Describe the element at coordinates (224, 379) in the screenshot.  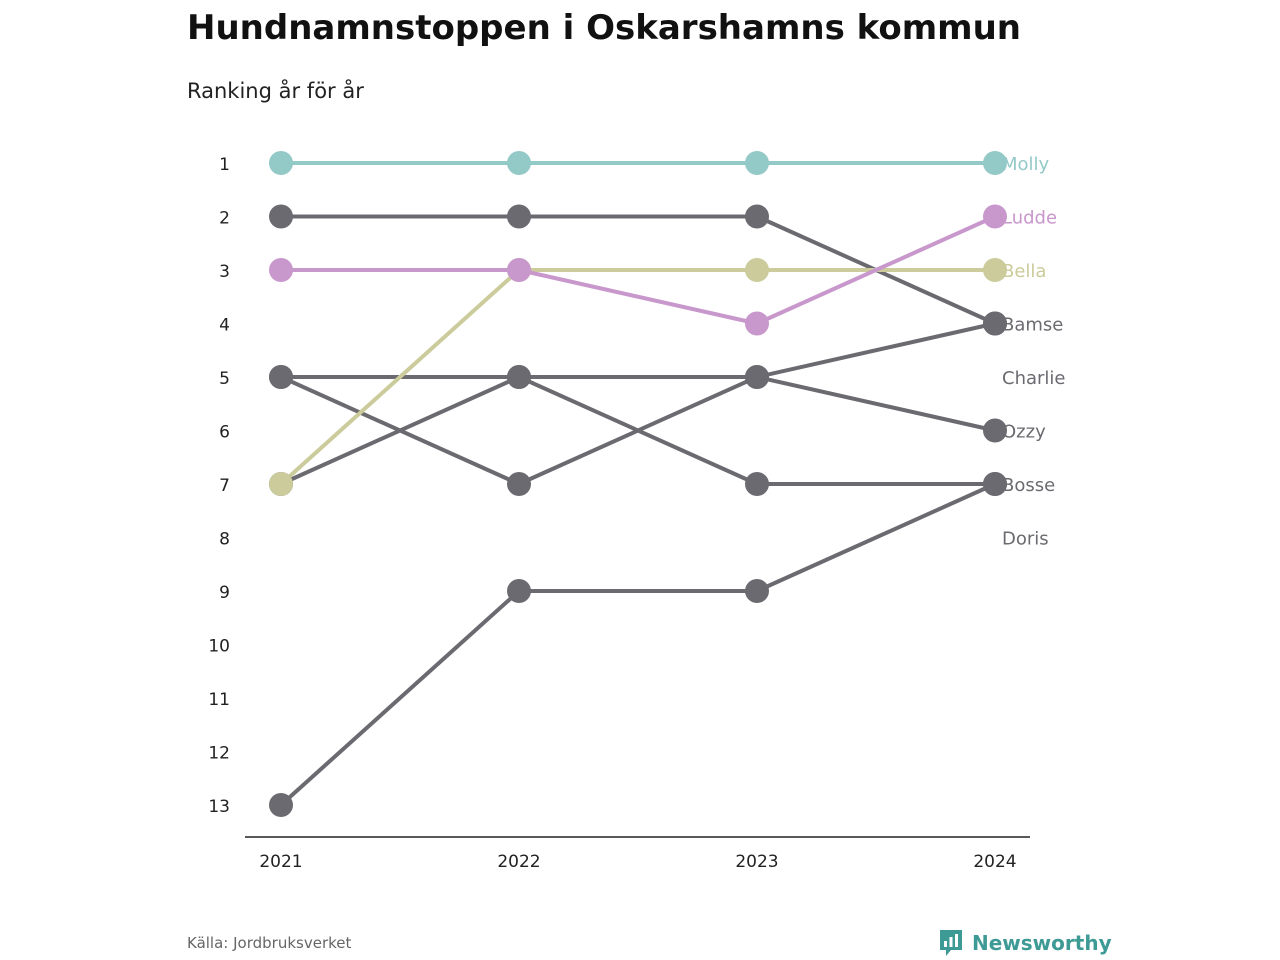
I see `y-tick-label: 5` at that location.